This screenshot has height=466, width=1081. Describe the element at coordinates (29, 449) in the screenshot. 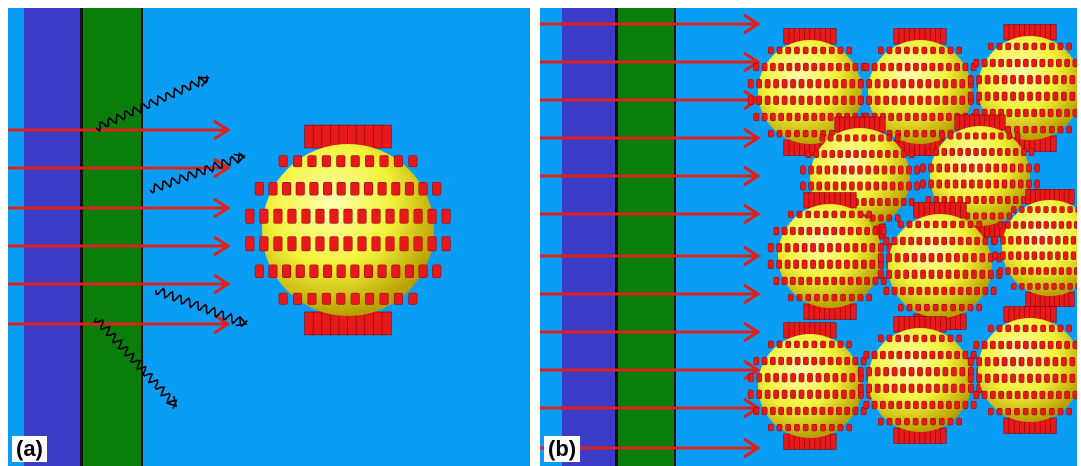

I see `panel-label-a: (a)` at that location.